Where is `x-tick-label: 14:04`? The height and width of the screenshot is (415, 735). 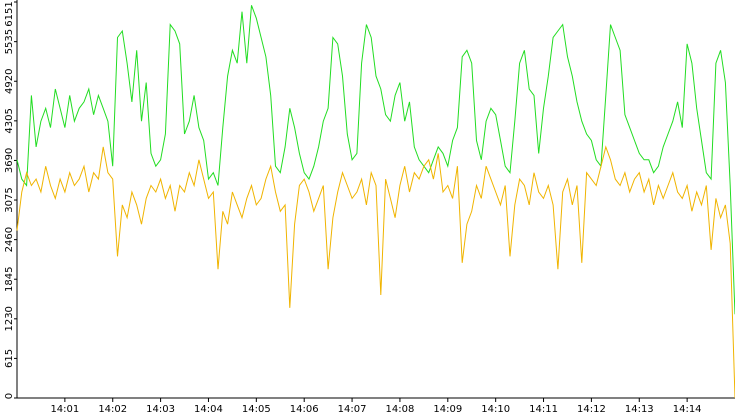 x-tick-label: 14:04 is located at coordinates (208, 409).